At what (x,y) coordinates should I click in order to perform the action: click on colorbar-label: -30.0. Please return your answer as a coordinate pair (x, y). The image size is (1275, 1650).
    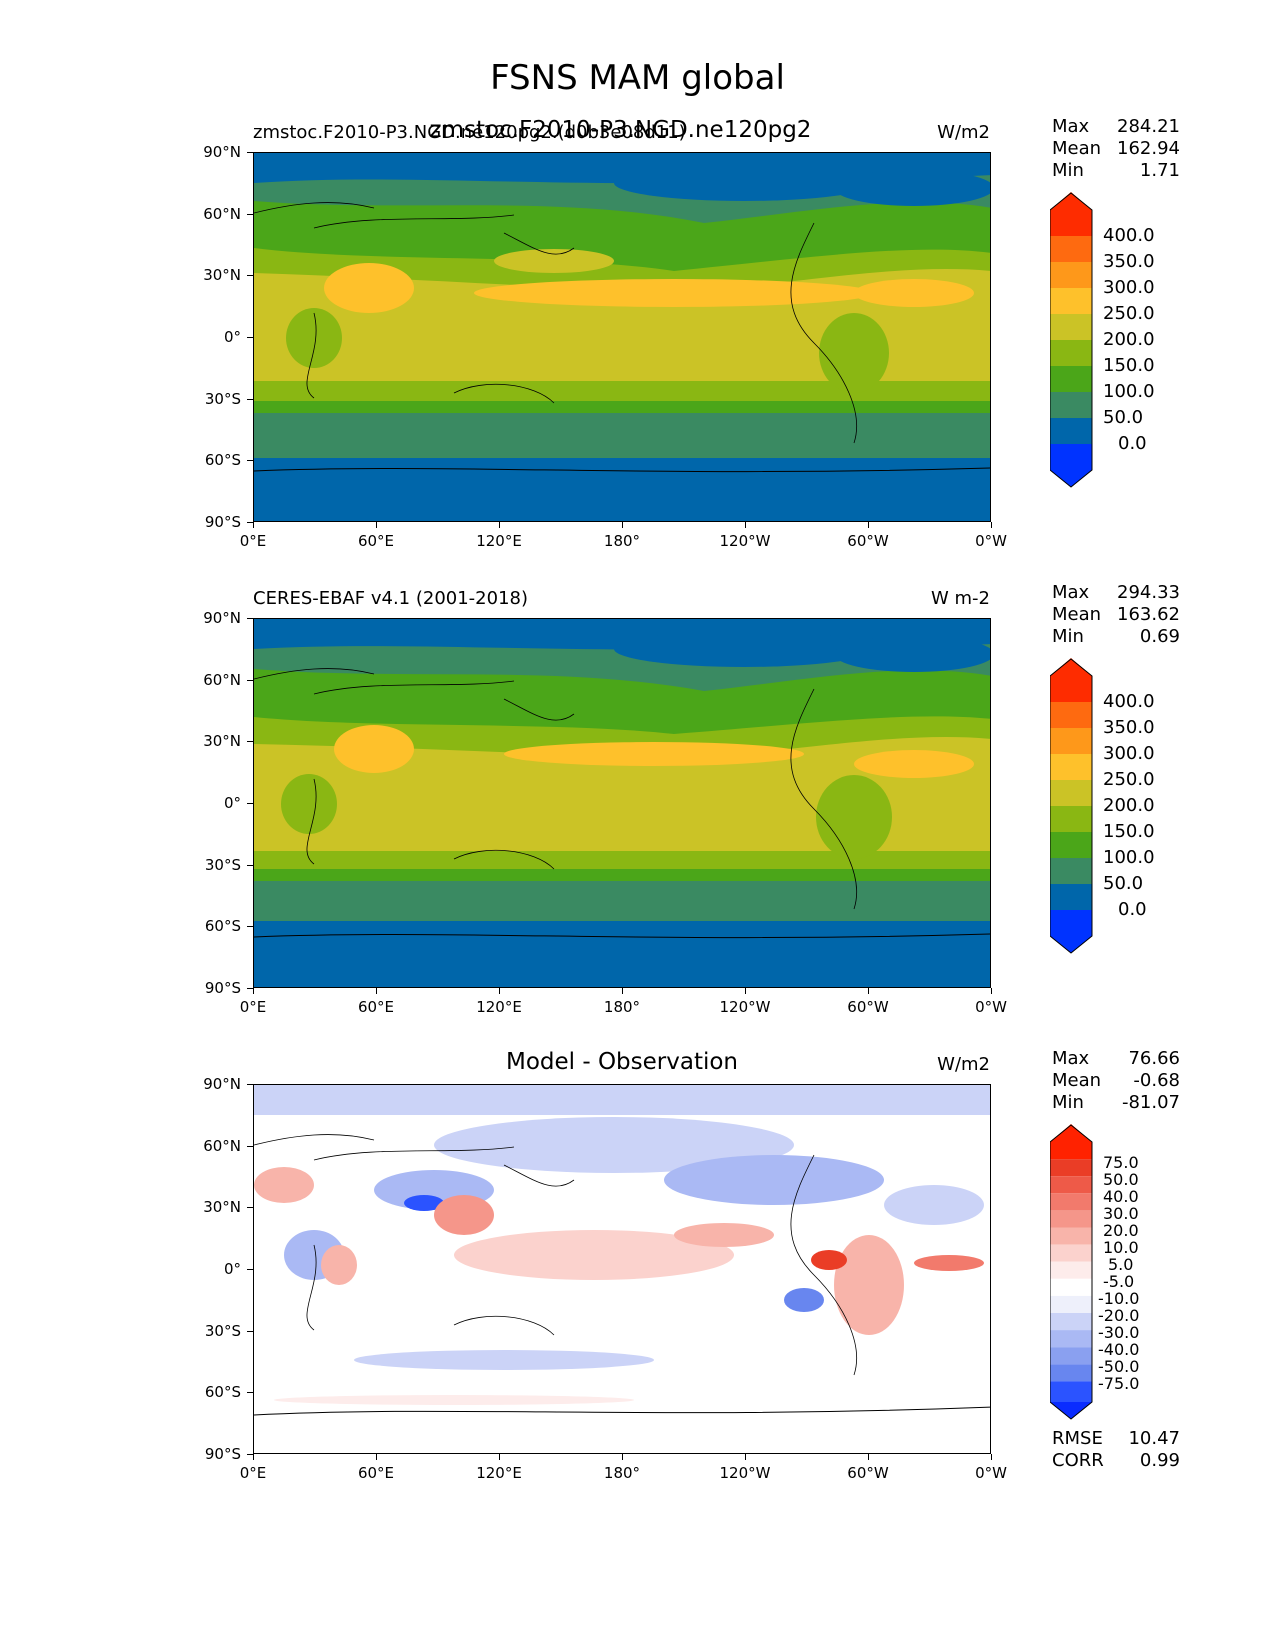
    Looking at the image, I should click on (1119, 1332).